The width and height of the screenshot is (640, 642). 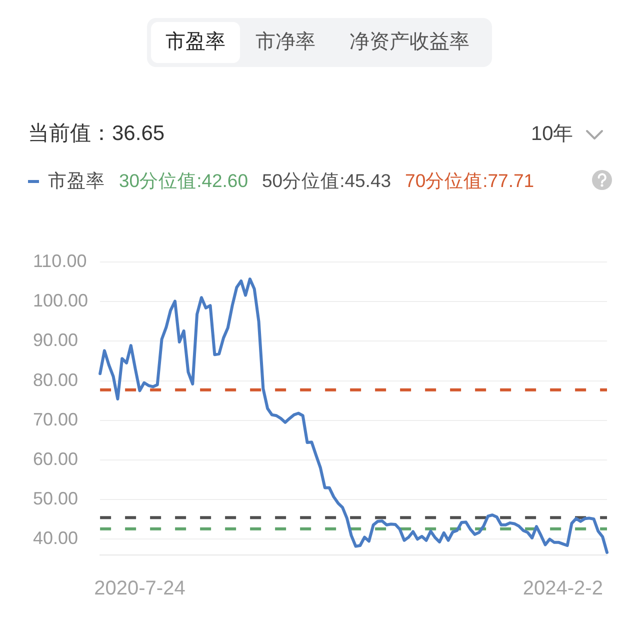 I want to click on ref-line-label: 50分位值:45.43, so click(x=327, y=180).